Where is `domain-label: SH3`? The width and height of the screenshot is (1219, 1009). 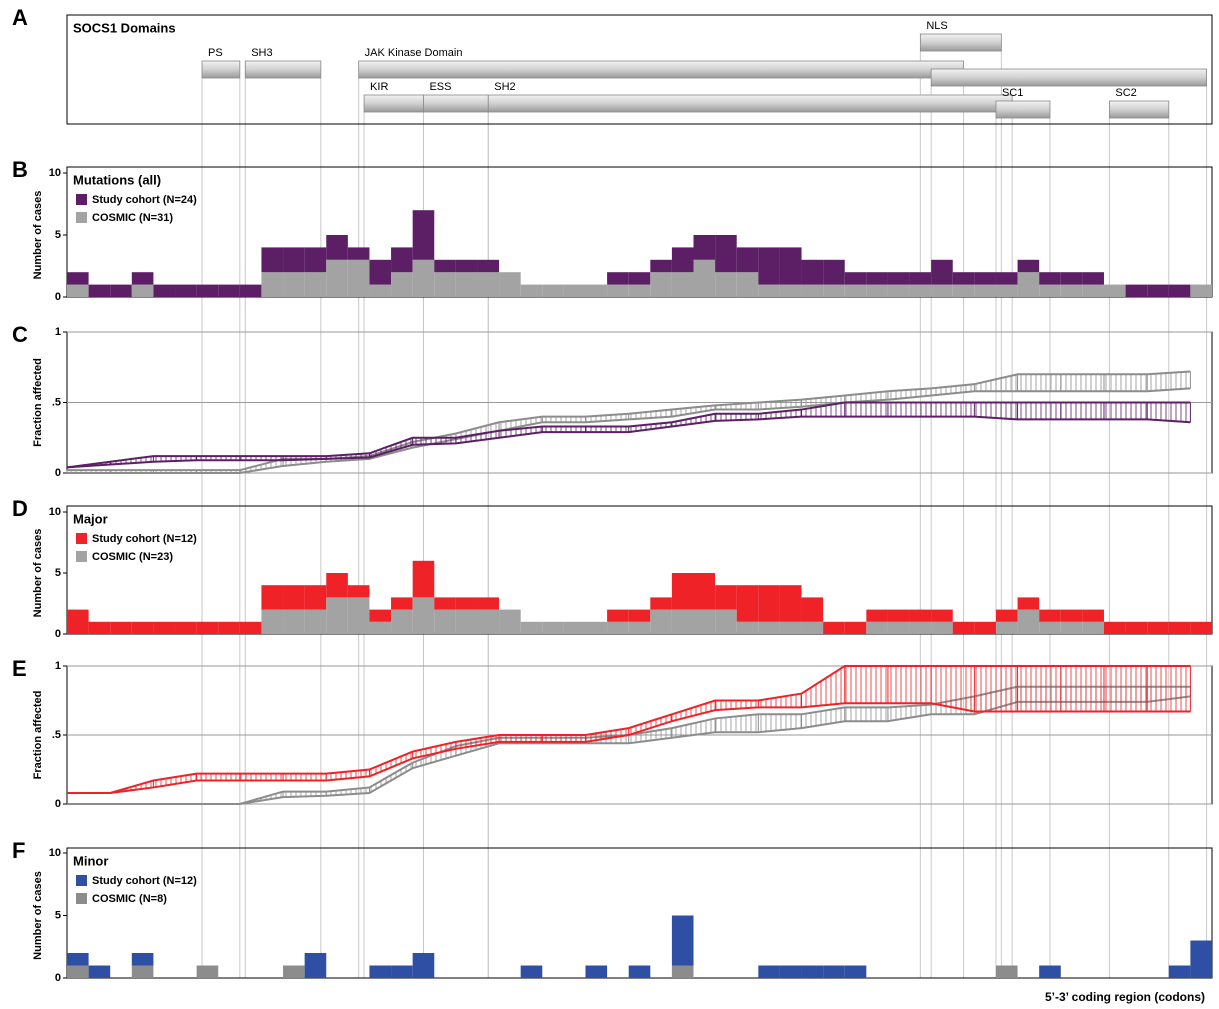 domain-label: SH3 is located at coordinates (261, 53).